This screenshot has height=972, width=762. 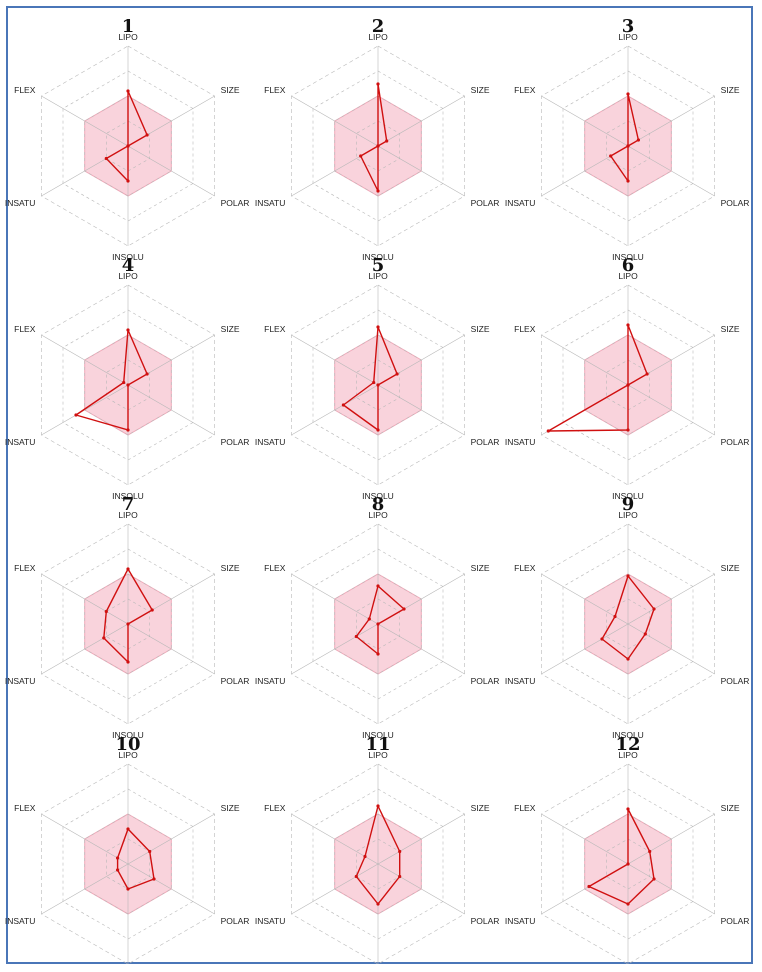 What do you see at coordinates (628, 26) in the screenshot?
I see `panel-number: 3` at bounding box center [628, 26].